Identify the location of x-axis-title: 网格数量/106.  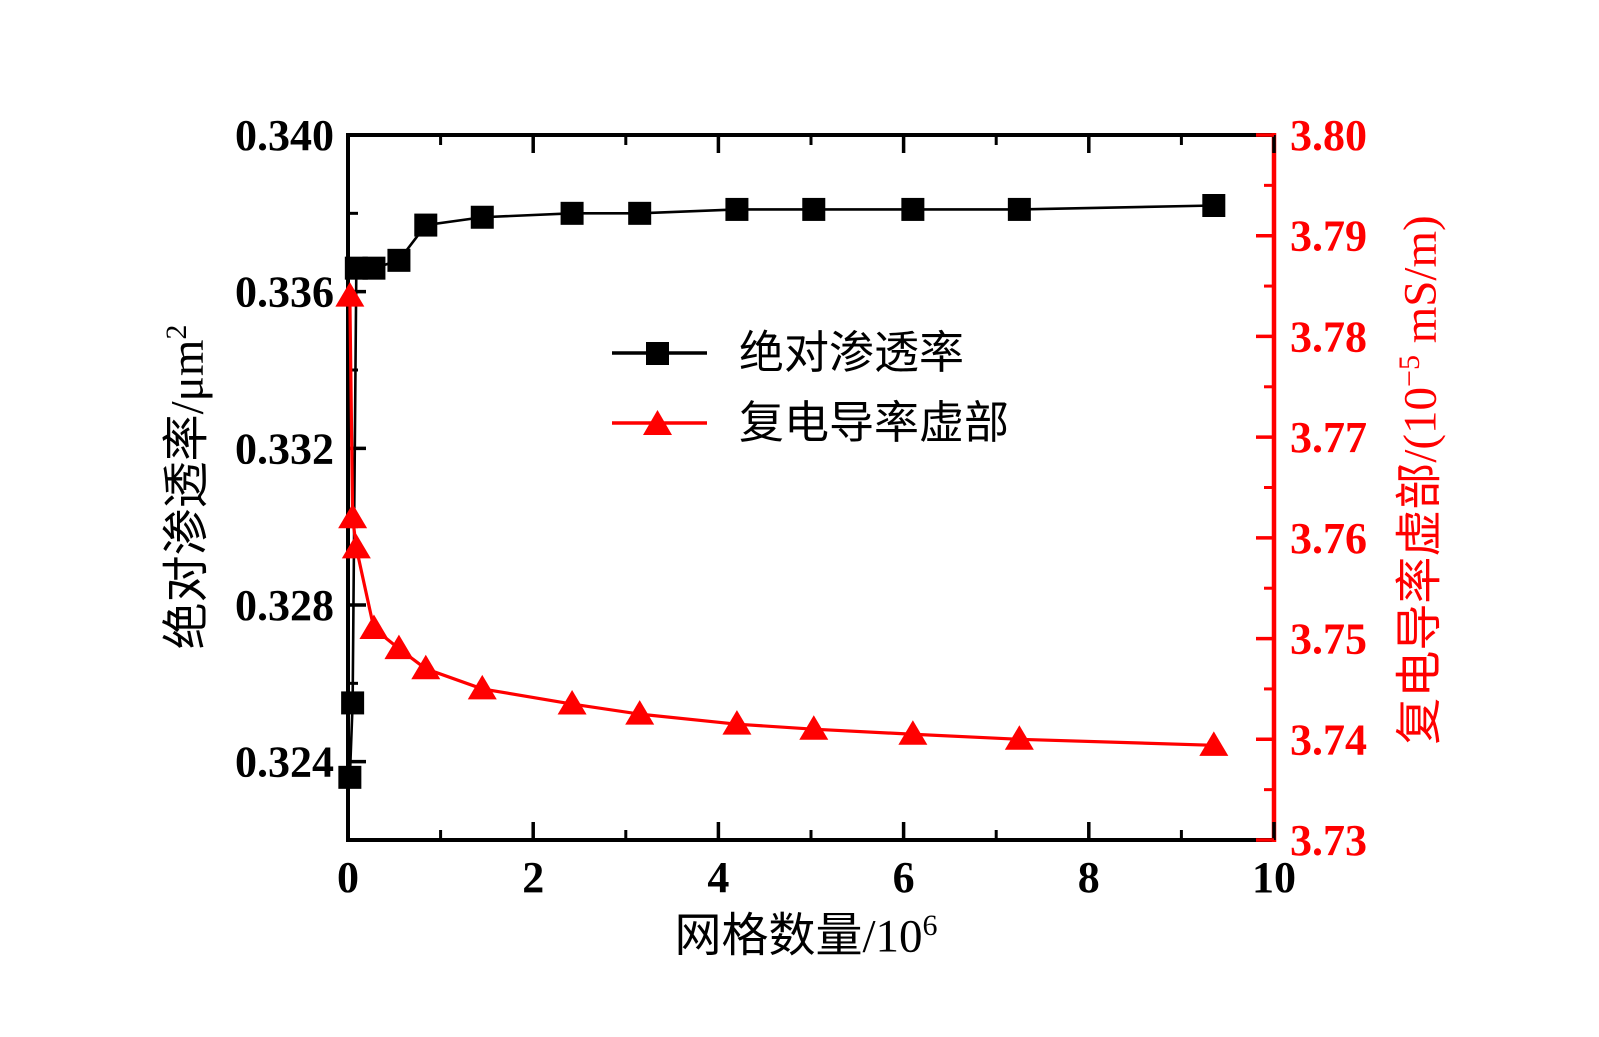
(805, 931).